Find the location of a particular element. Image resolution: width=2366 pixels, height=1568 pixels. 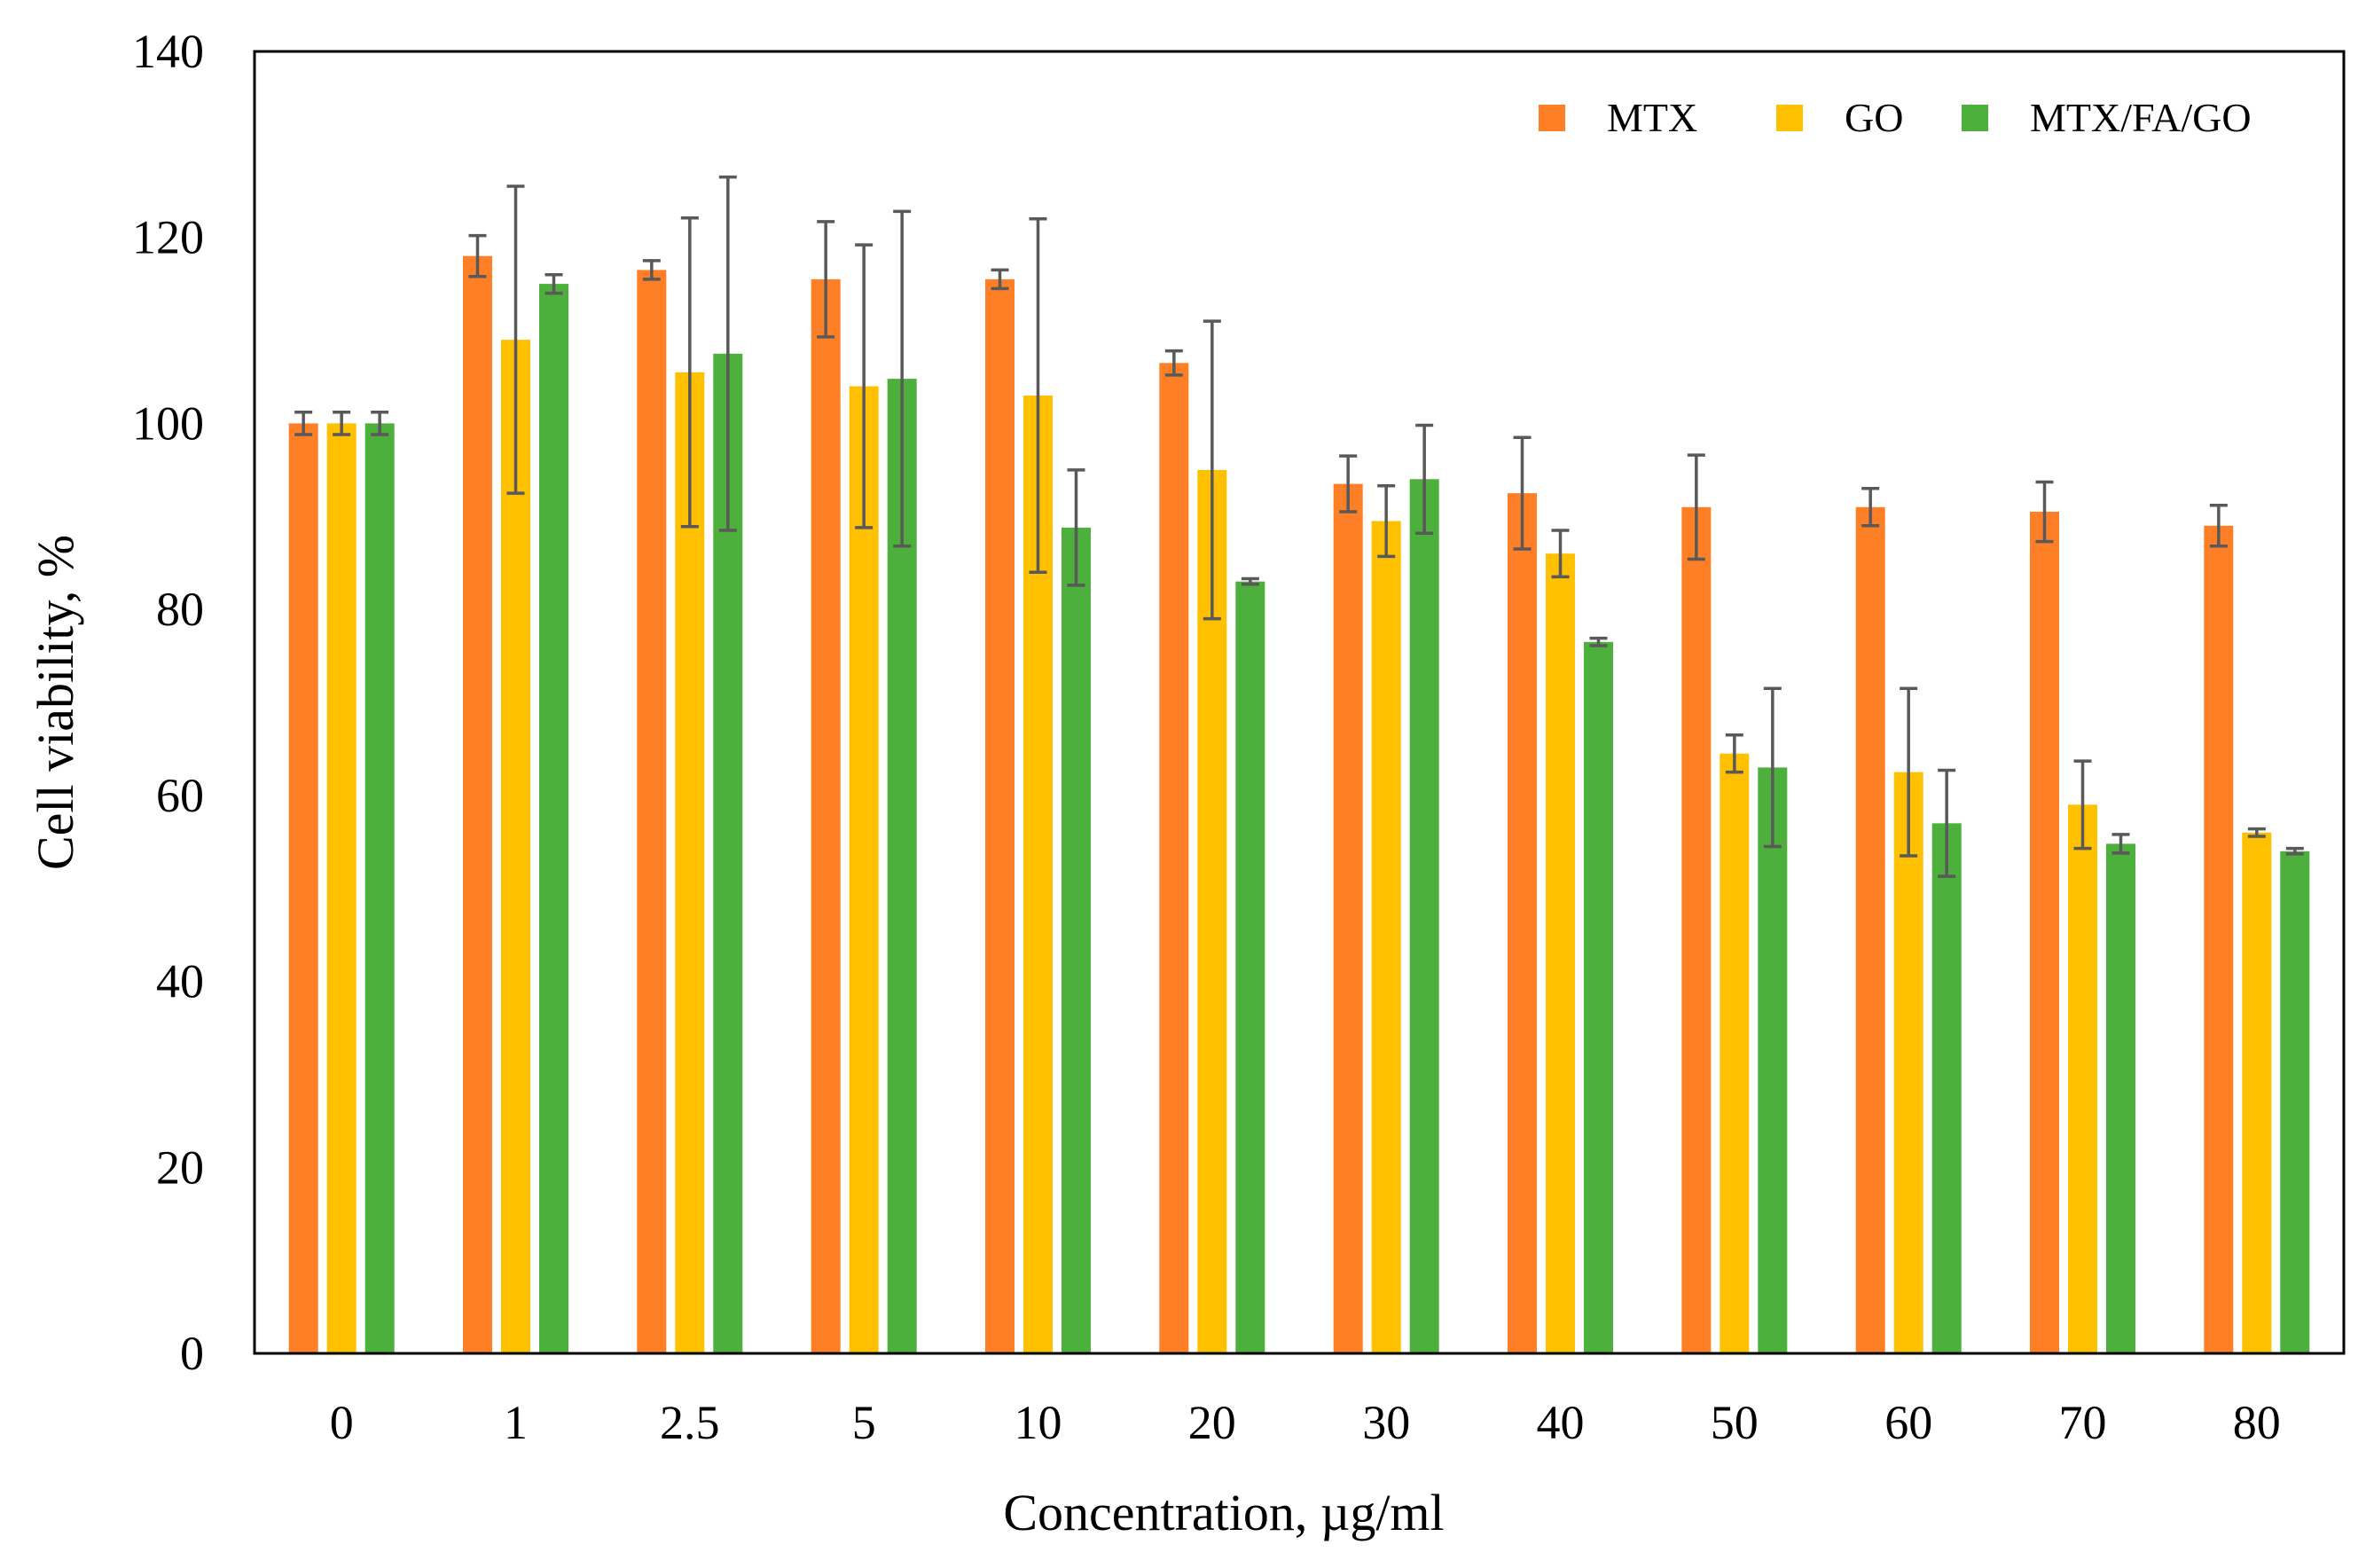

y-tick-label-100: 100 is located at coordinates (168, 423).